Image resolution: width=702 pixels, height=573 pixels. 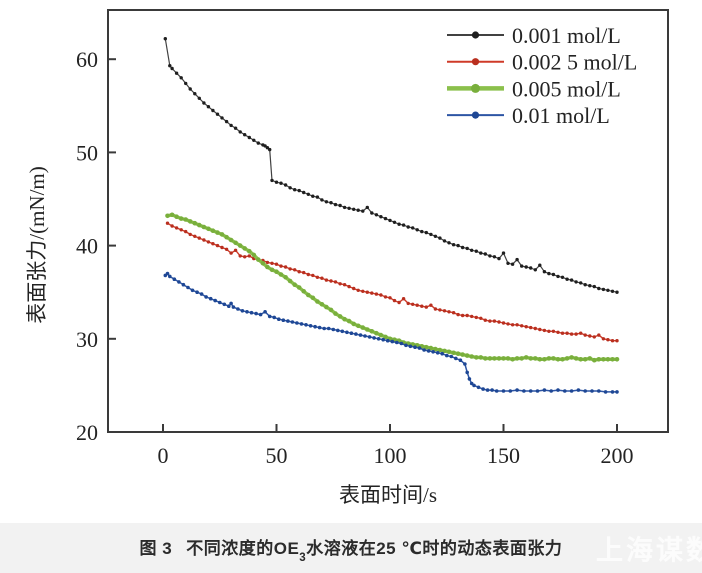 I want to click on y-tick-label: 30, so click(x=87, y=339).